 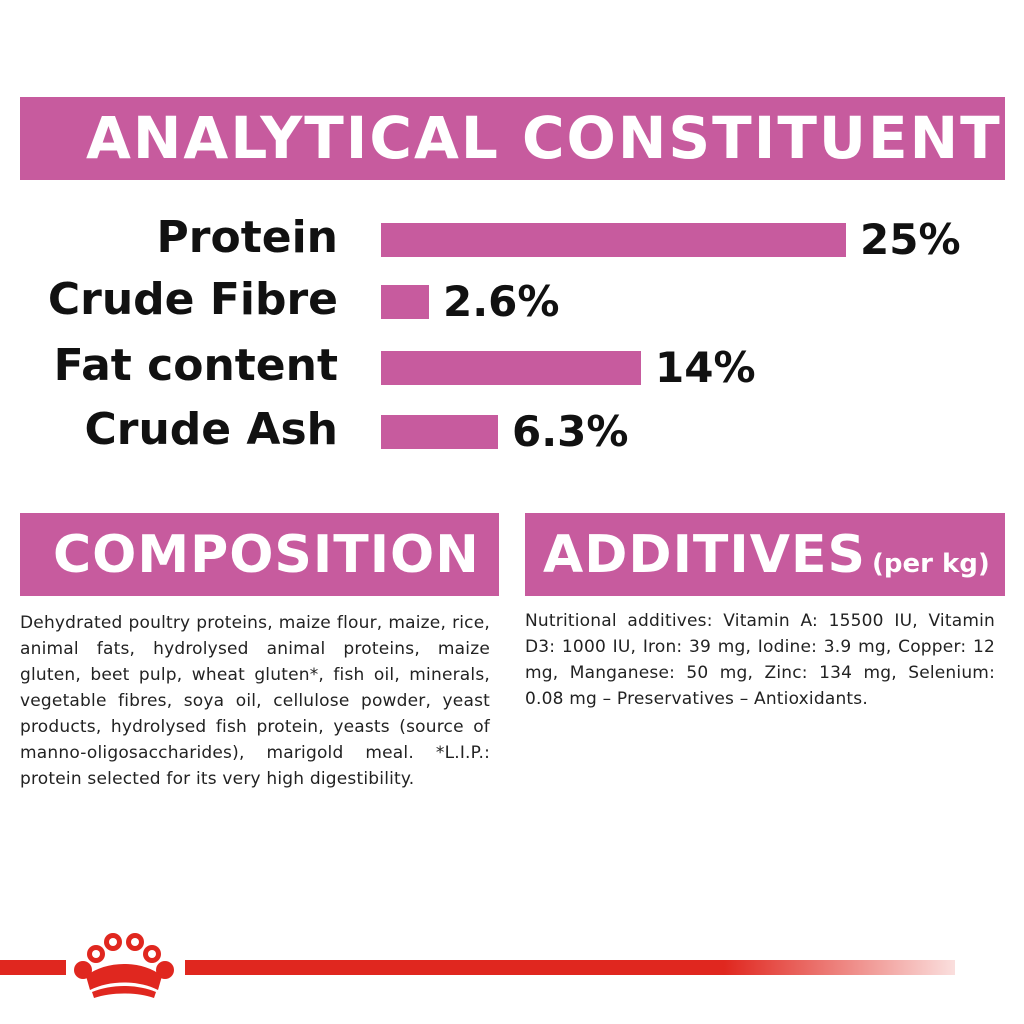 What do you see at coordinates (247, 237) in the screenshot?
I see `constituent-label: Protein` at bounding box center [247, 237].